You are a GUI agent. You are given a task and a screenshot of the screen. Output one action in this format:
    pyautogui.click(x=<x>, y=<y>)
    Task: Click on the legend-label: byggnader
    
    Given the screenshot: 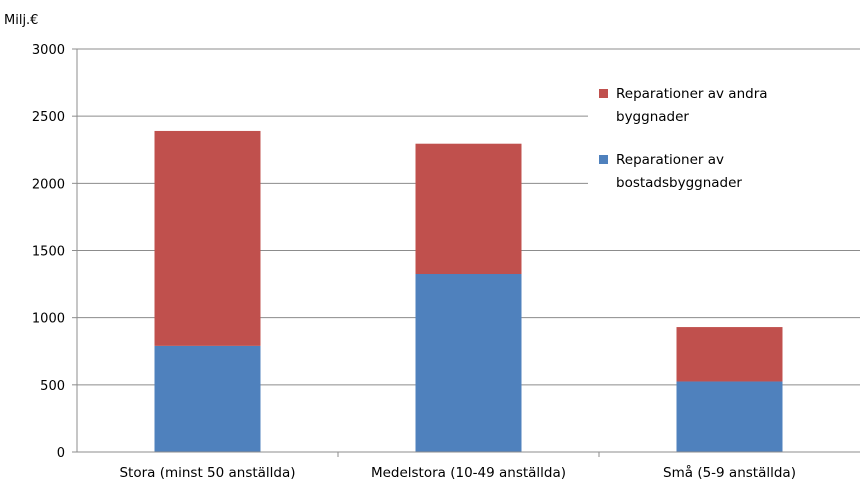 What is the action you would take?
    pyautogui.click(x=652, y=117)
    